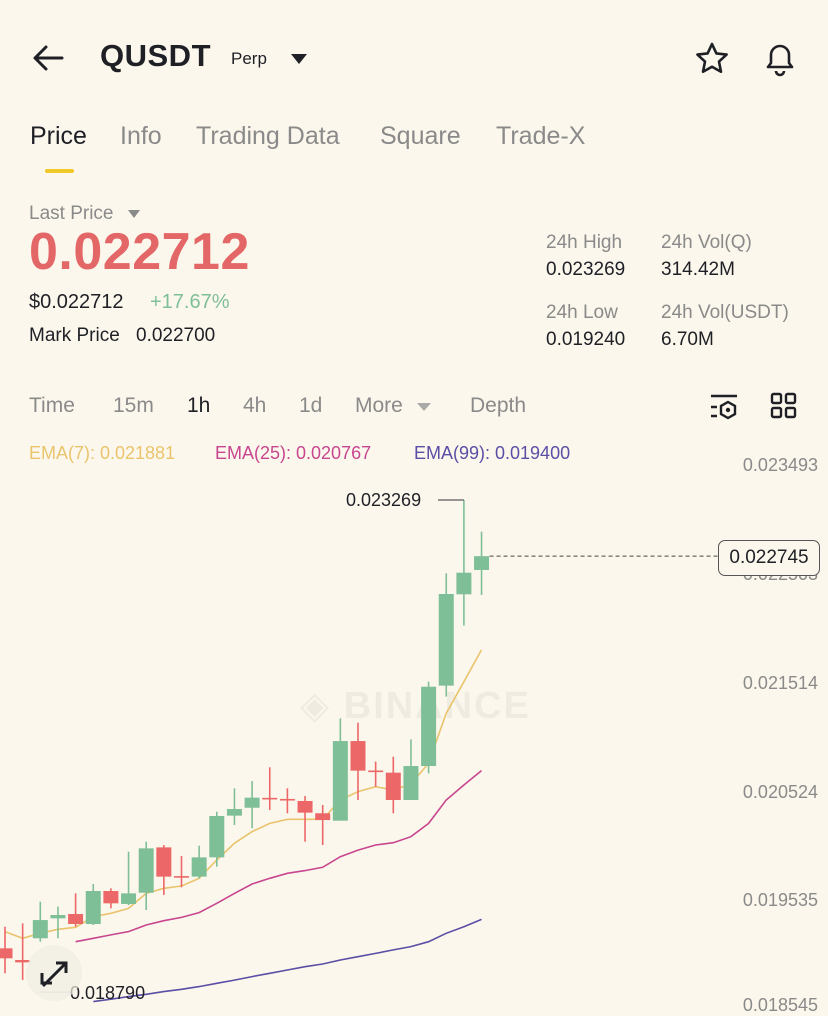 This screenshot has height=1016, width=828. I want to click on tab-price: Price, so click(58, 136).